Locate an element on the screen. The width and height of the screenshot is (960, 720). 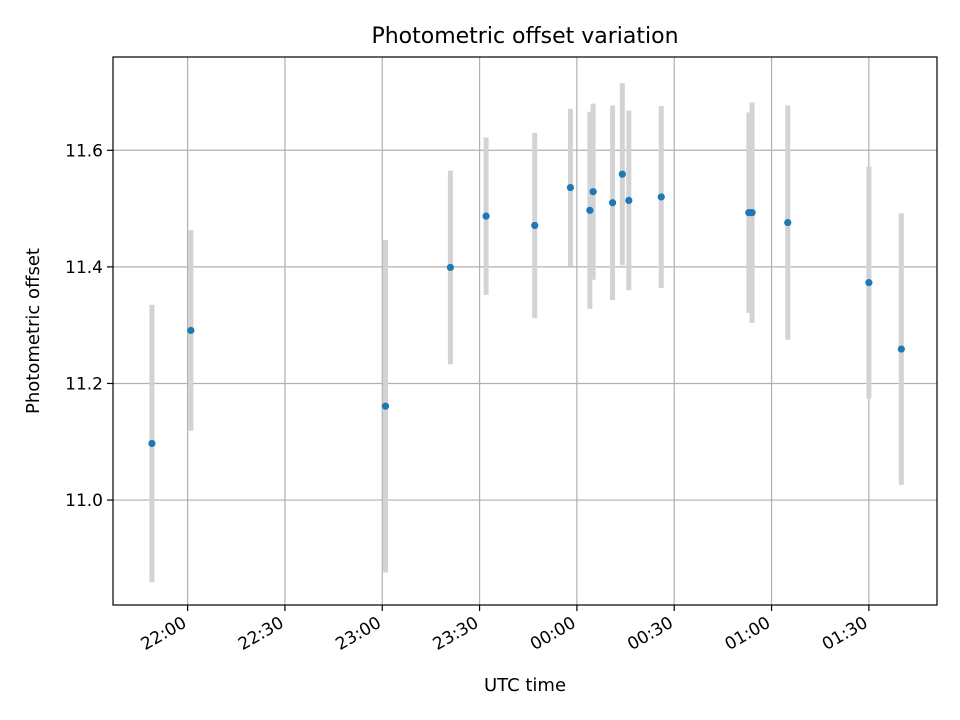
y-tick-label: 11.0 is located at coordinates (84, 501).